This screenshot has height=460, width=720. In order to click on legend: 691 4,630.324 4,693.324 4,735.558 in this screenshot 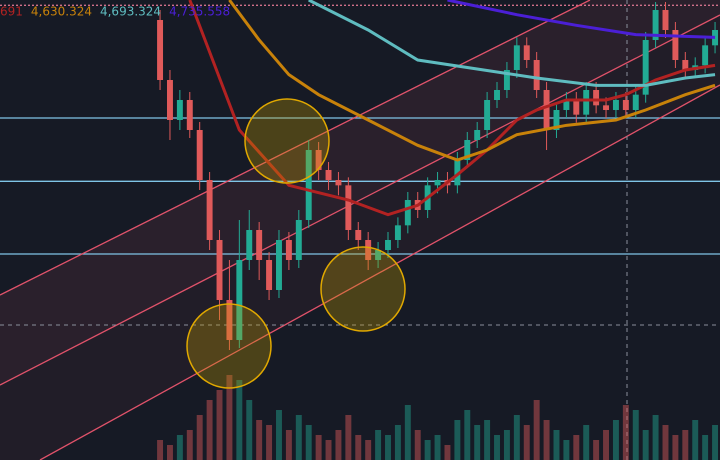, I will do `click(115, 12)`.